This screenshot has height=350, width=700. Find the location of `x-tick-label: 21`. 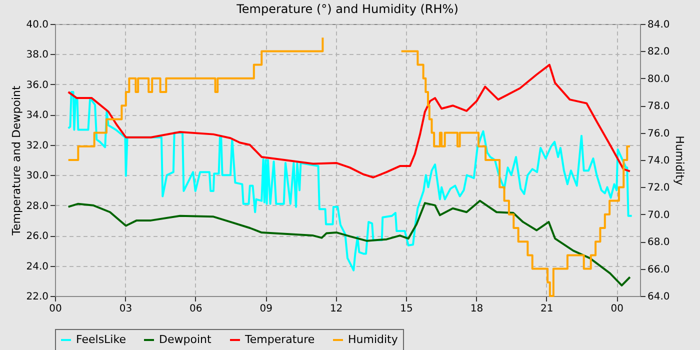

x-tick-label: 21 is located at coordinates (547, 309).